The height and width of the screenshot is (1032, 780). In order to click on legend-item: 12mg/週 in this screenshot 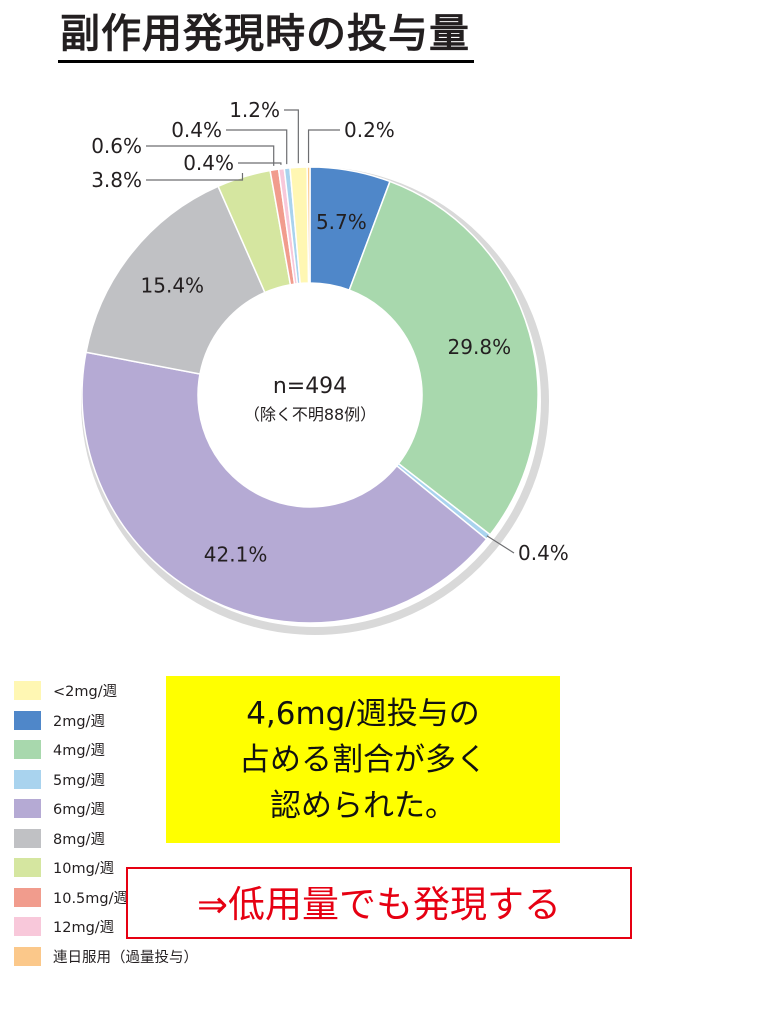, I will do `click(106, 927)`.